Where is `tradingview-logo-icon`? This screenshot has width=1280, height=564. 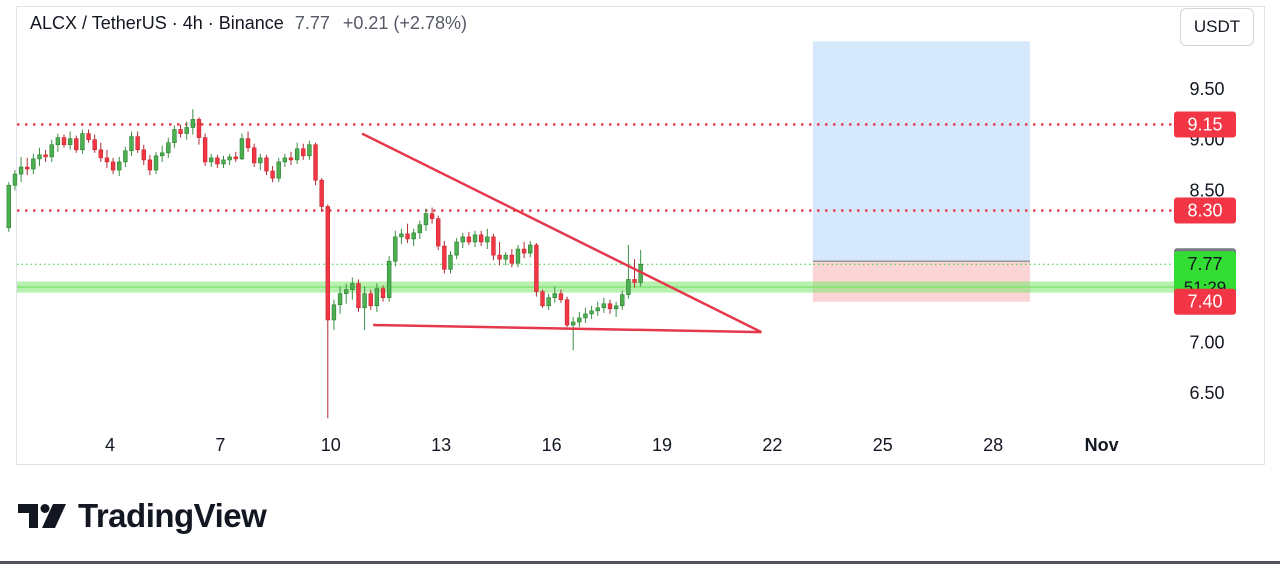 tradingview-logo-icon is located at coordinates (42, 516).